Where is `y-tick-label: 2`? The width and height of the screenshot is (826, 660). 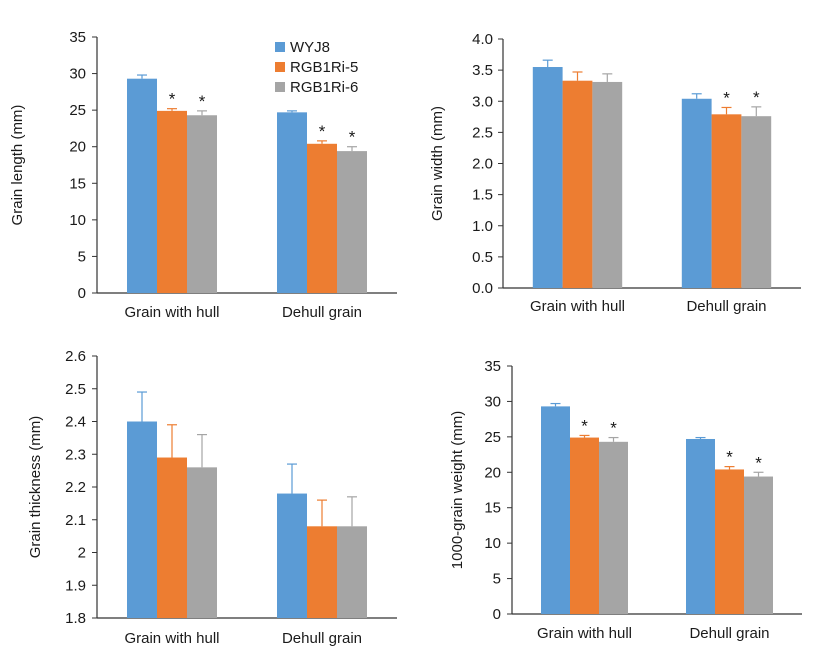
y-tick-label: 2 is located at coordinates (82, 553).